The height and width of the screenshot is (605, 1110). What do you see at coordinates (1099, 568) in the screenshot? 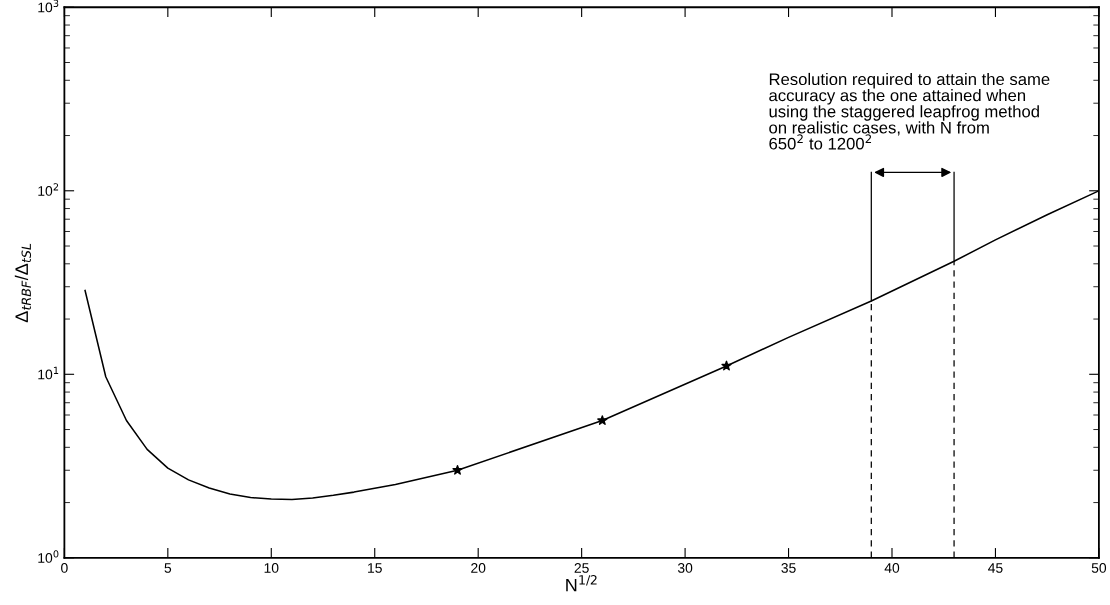
I see `x-tick-label: 50` at bounding box center [1099, 568].